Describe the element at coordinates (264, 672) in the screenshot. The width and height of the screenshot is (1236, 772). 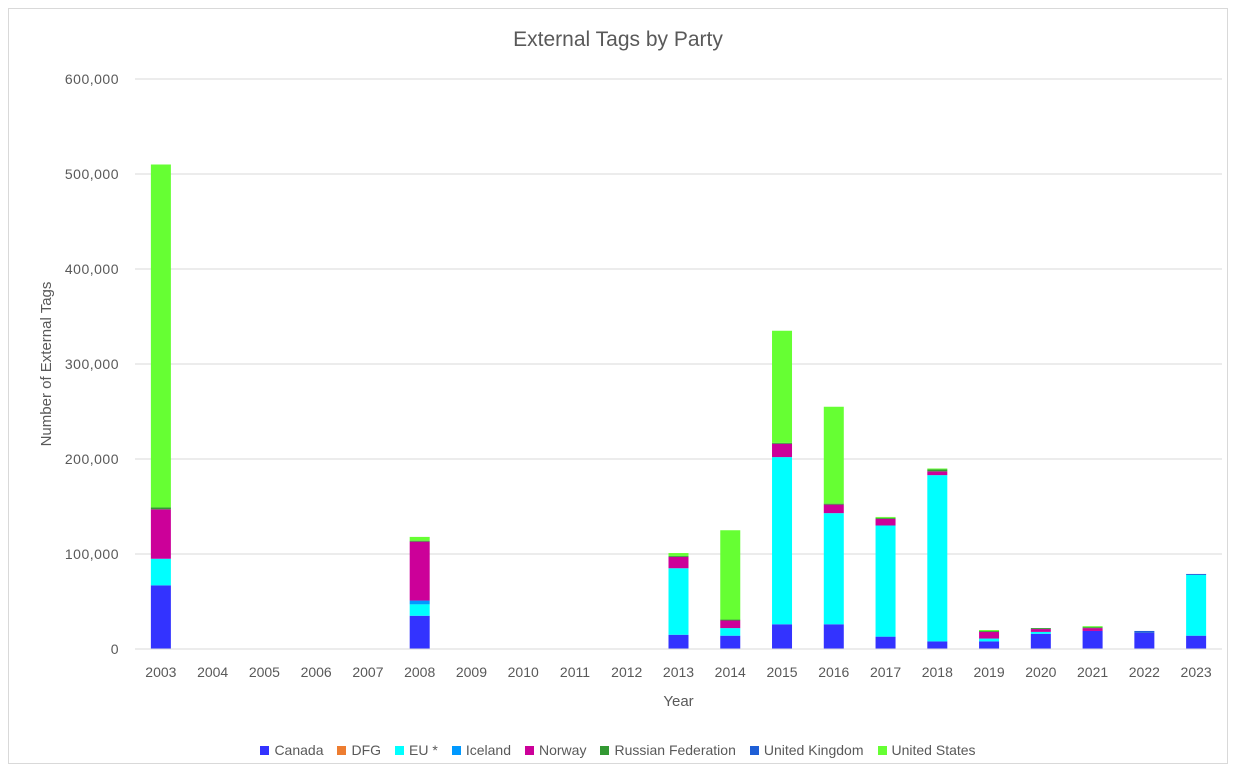
I see `x-tick-label: 2005` at that location.